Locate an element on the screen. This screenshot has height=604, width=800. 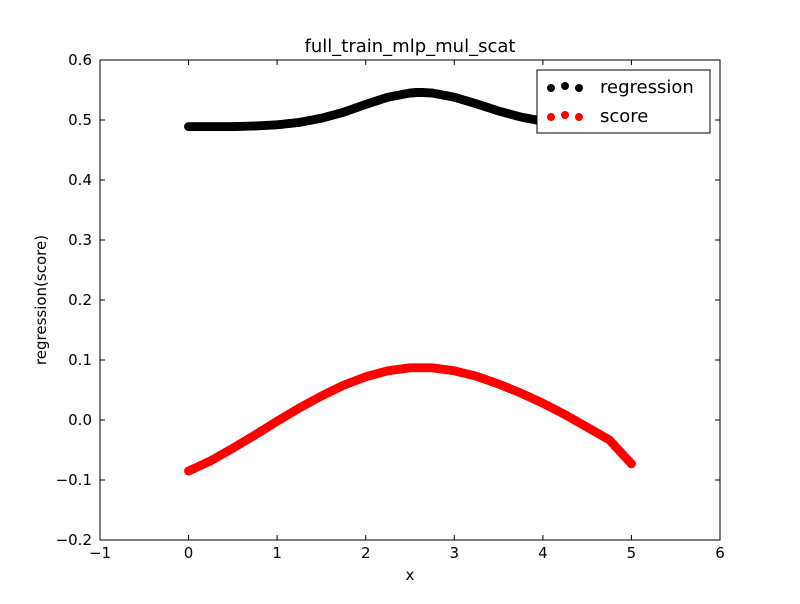
x-axis-title: x is located at coordinates (410, 575).